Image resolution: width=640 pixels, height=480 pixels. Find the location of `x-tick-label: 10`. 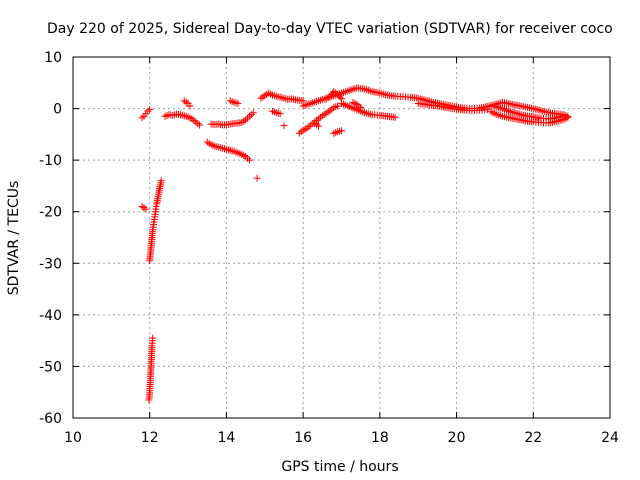

x-tick-label: 10 is located at coordinates (73, 438).